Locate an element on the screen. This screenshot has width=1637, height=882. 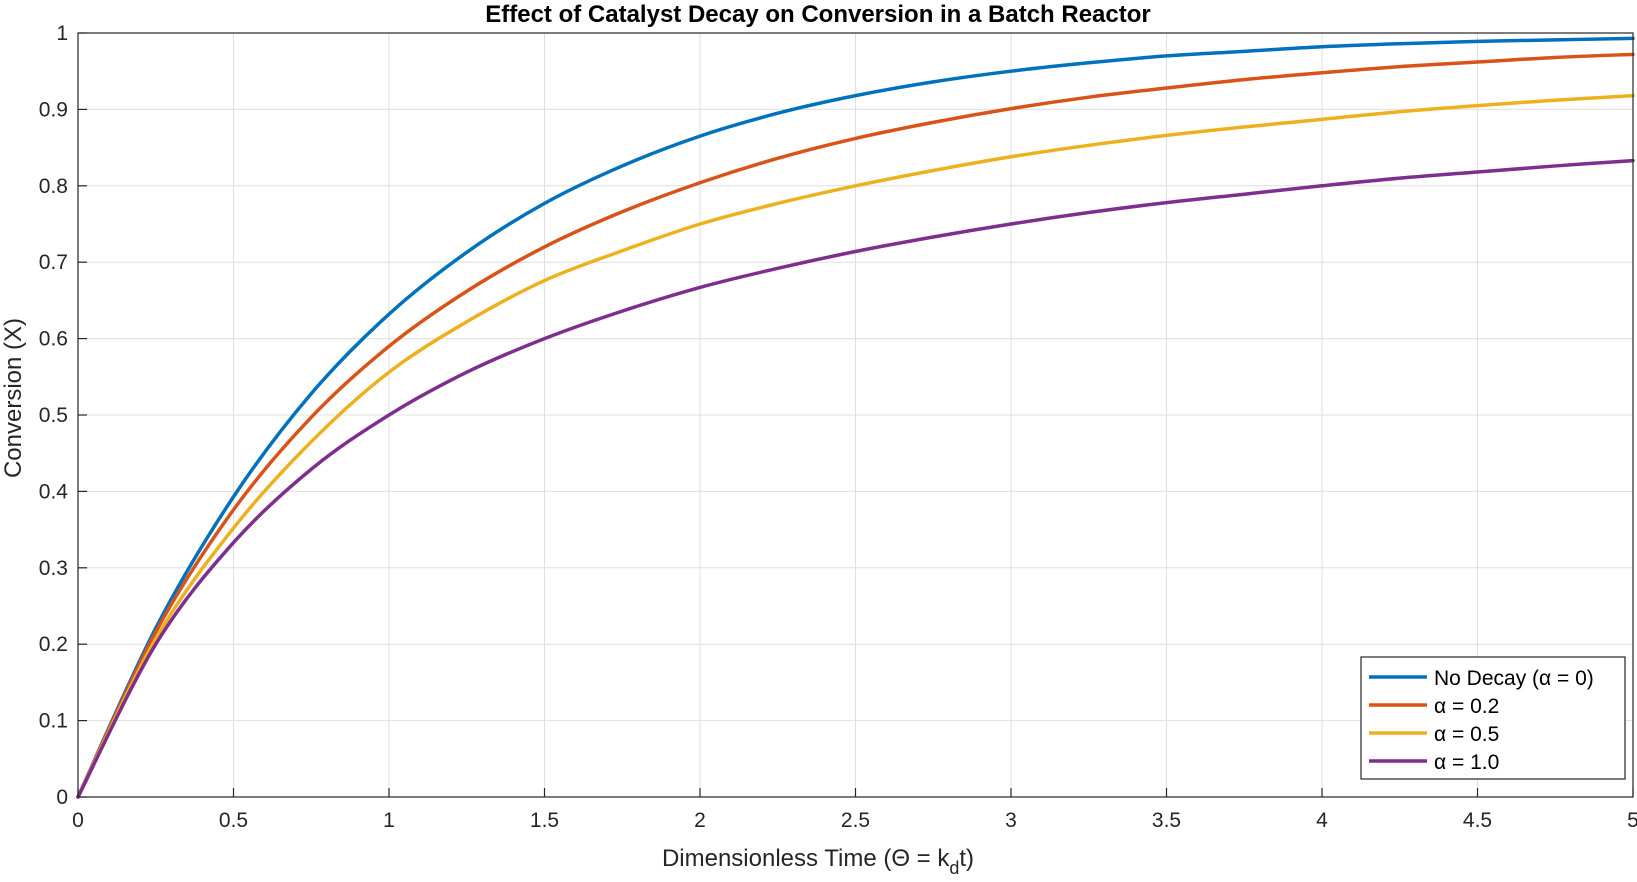
x-tick-label: 0 is located at coordinates (78, 820).